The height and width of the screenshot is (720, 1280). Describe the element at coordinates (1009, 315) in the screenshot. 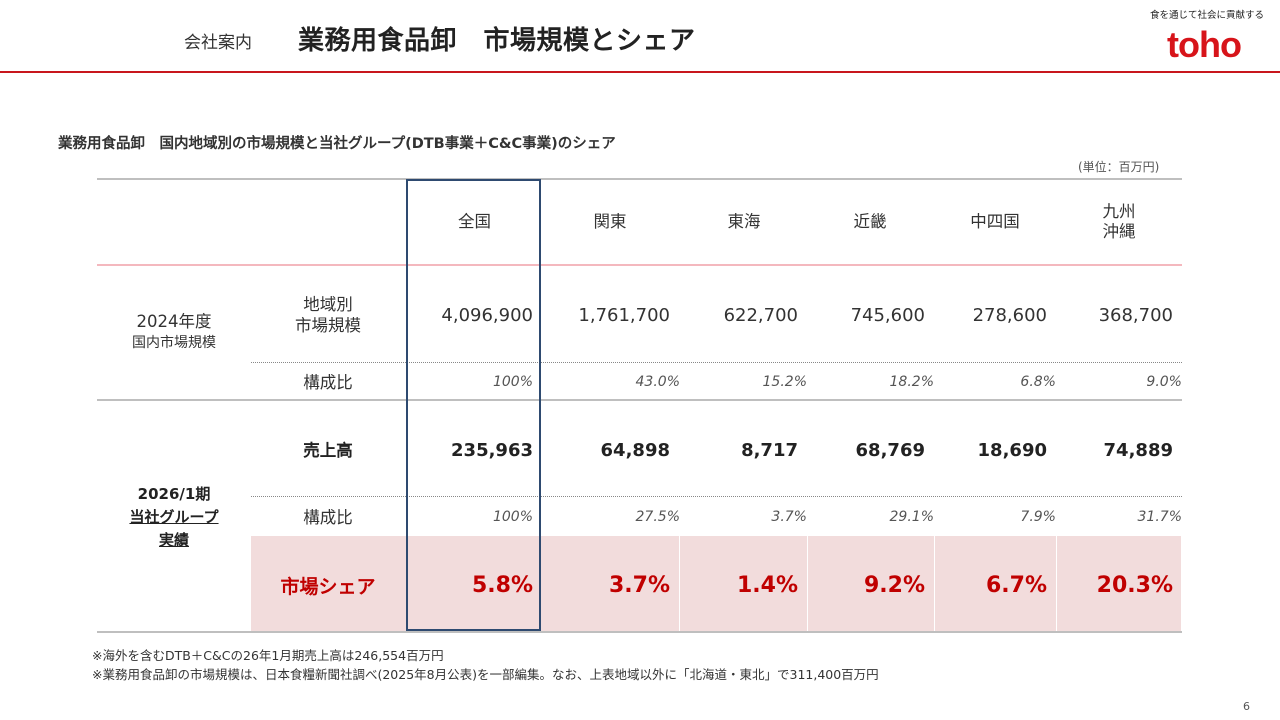

I see `cell-market-chushikoku: 278,600` at that location.